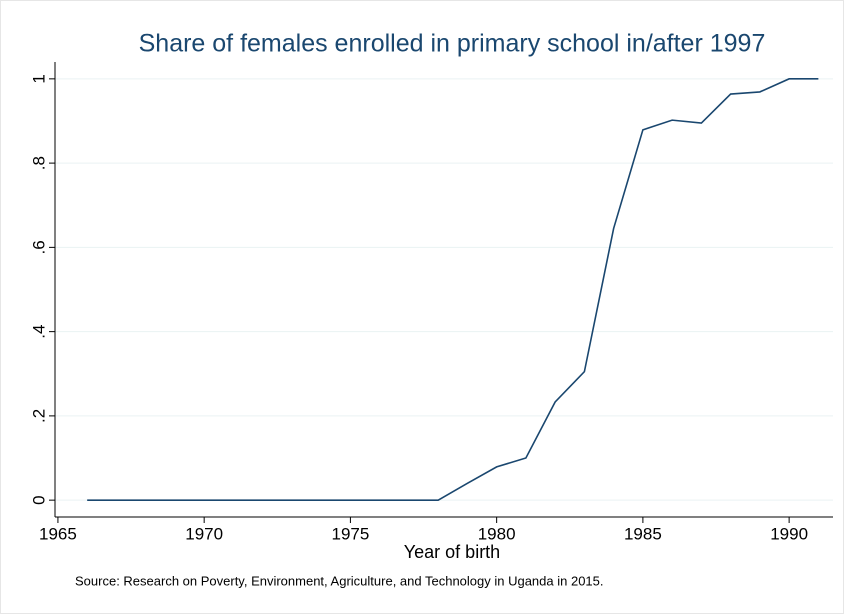 This screenshot has height=614, width=844. Describe the element at coordinates (350, 533) in the screenshot. I see `x-tick-label: 1975` at that location.